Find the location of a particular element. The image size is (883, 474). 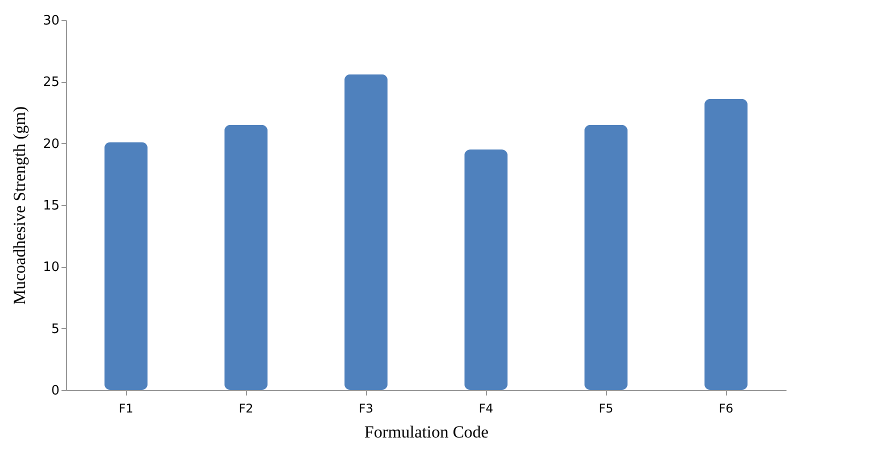

x-tick-label: F6 is located at coordinates (726, 409).